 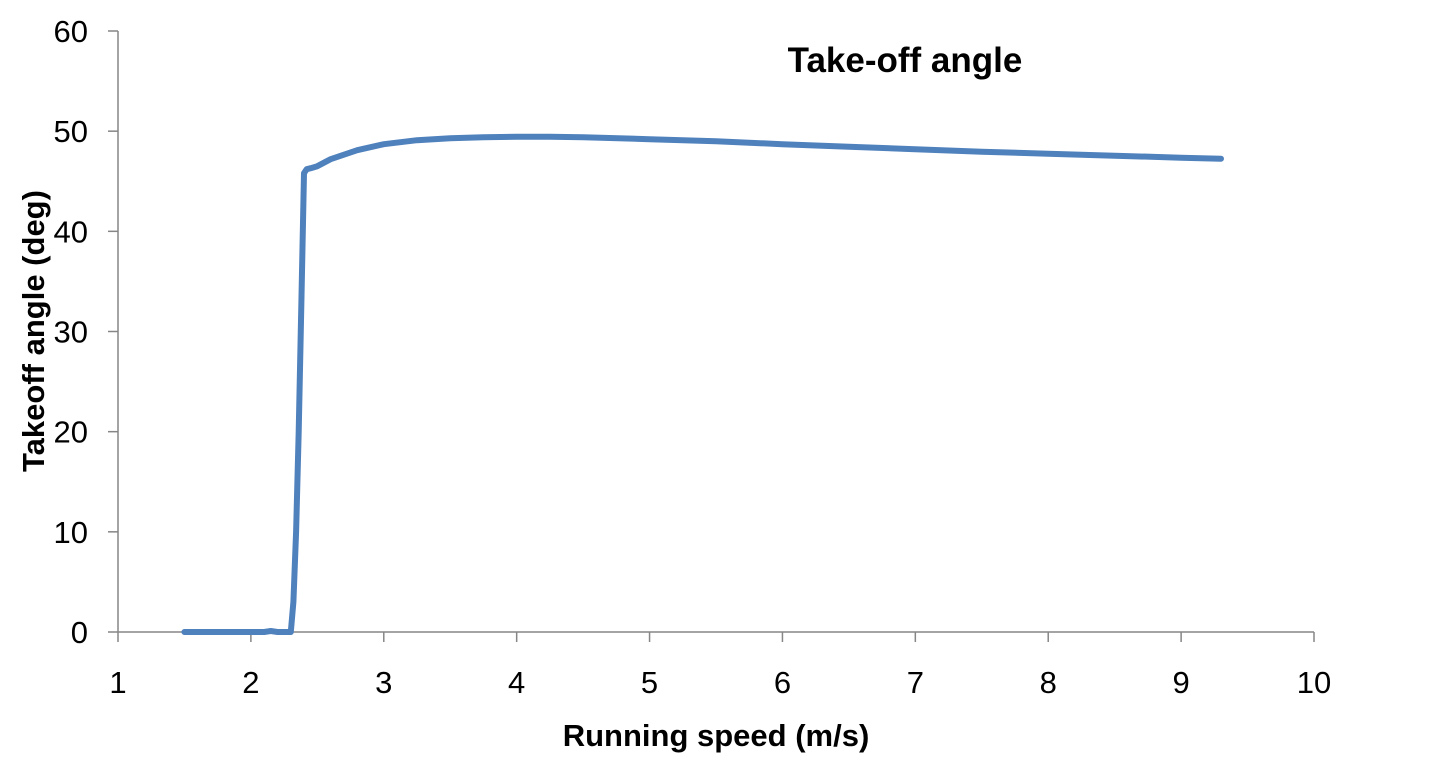 I want to click on y-axis-title: Takeoff angle (deg), so click(x=33, y=331).